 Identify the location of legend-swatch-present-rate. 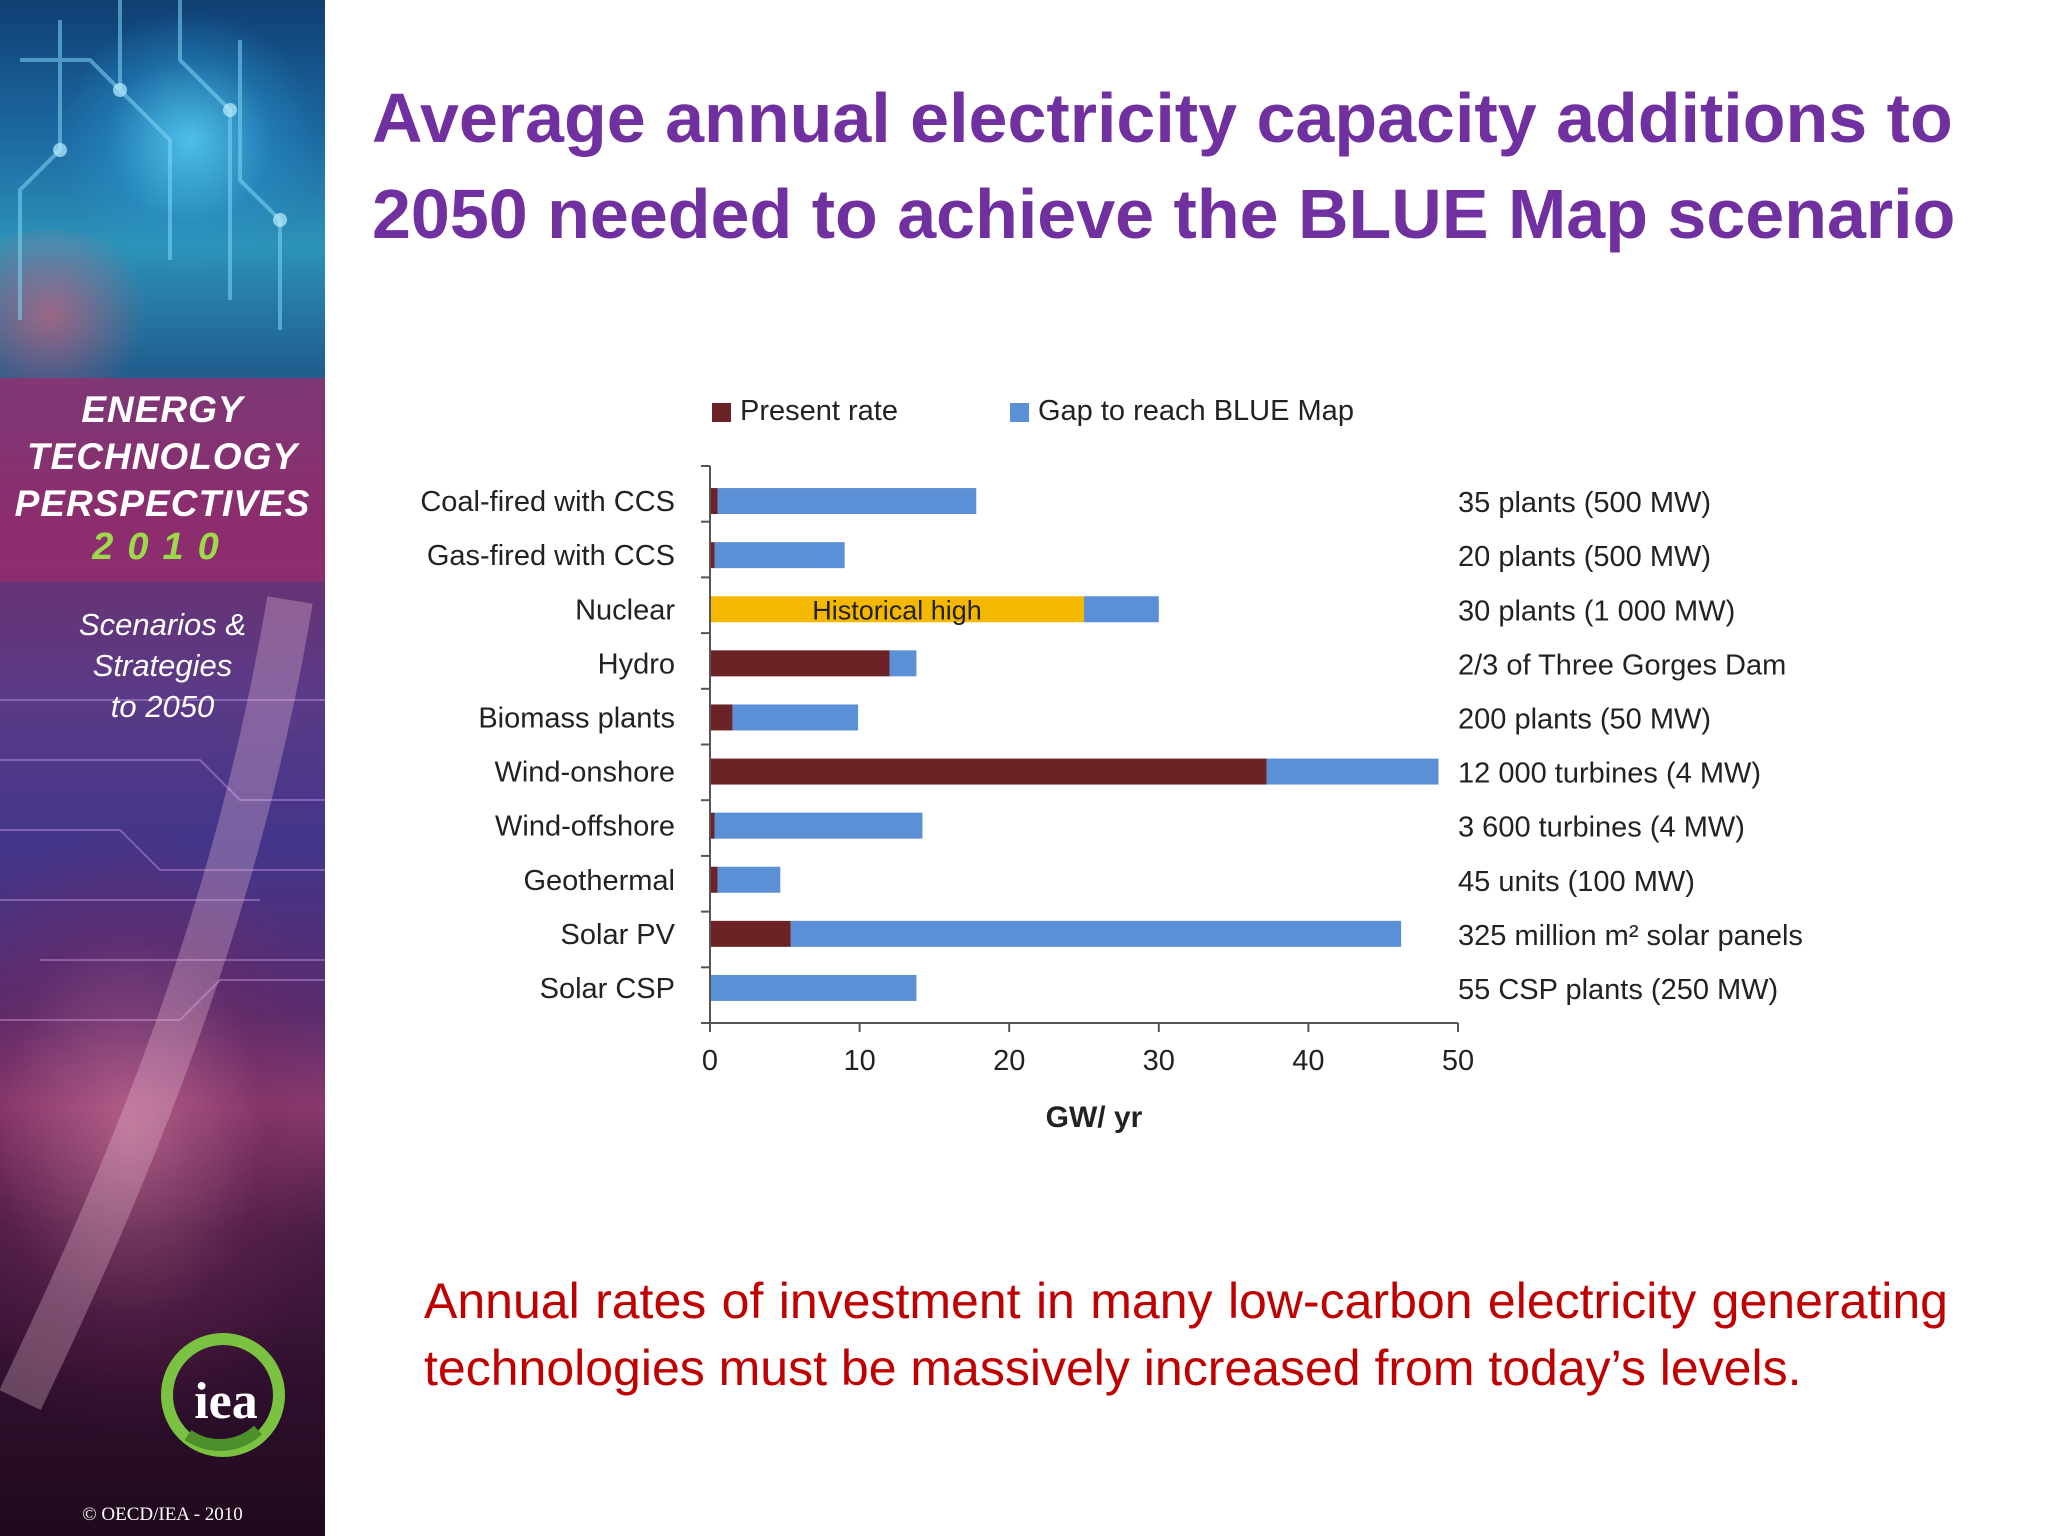
(721, 412).